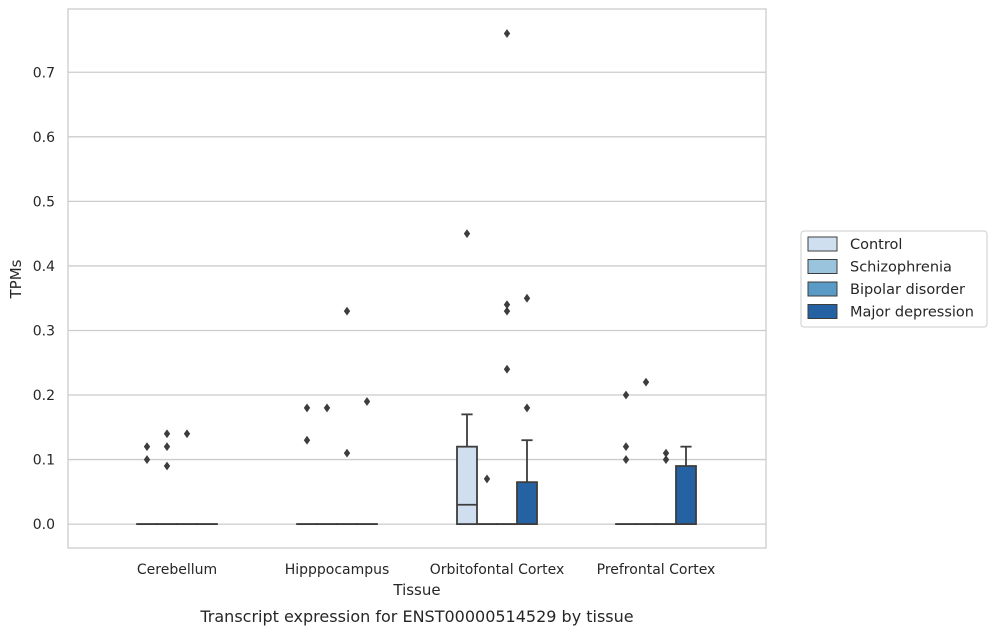 The image size is (997, 634). I want to click on boxes, so click(416, 469).